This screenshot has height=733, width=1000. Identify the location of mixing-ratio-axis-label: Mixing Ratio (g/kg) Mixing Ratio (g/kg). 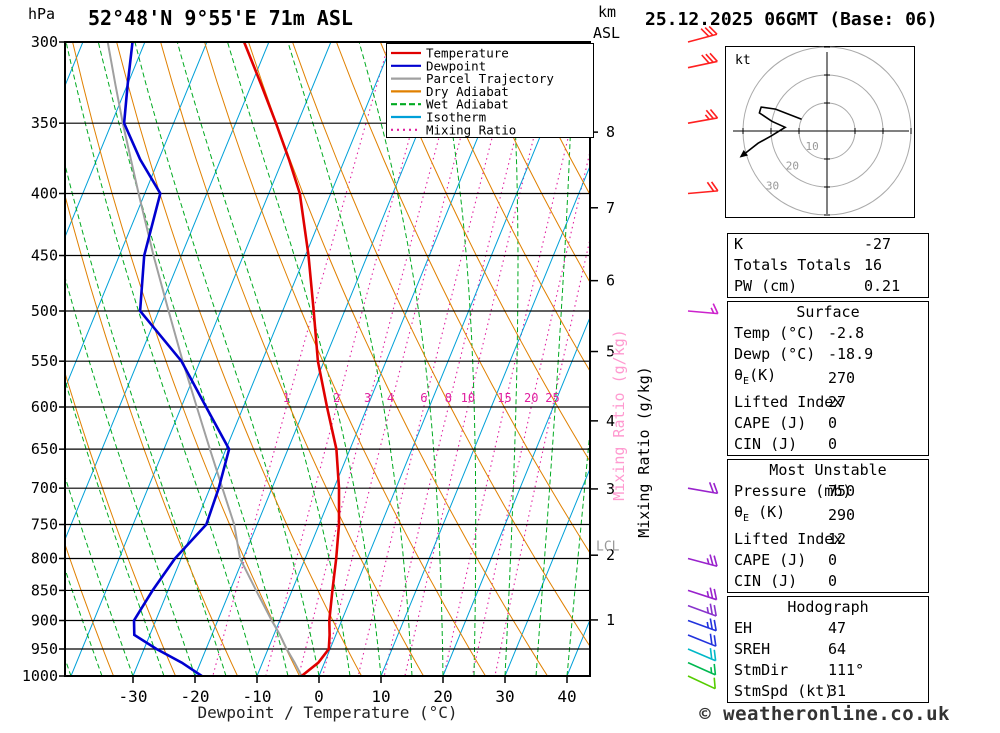
(631, 433).